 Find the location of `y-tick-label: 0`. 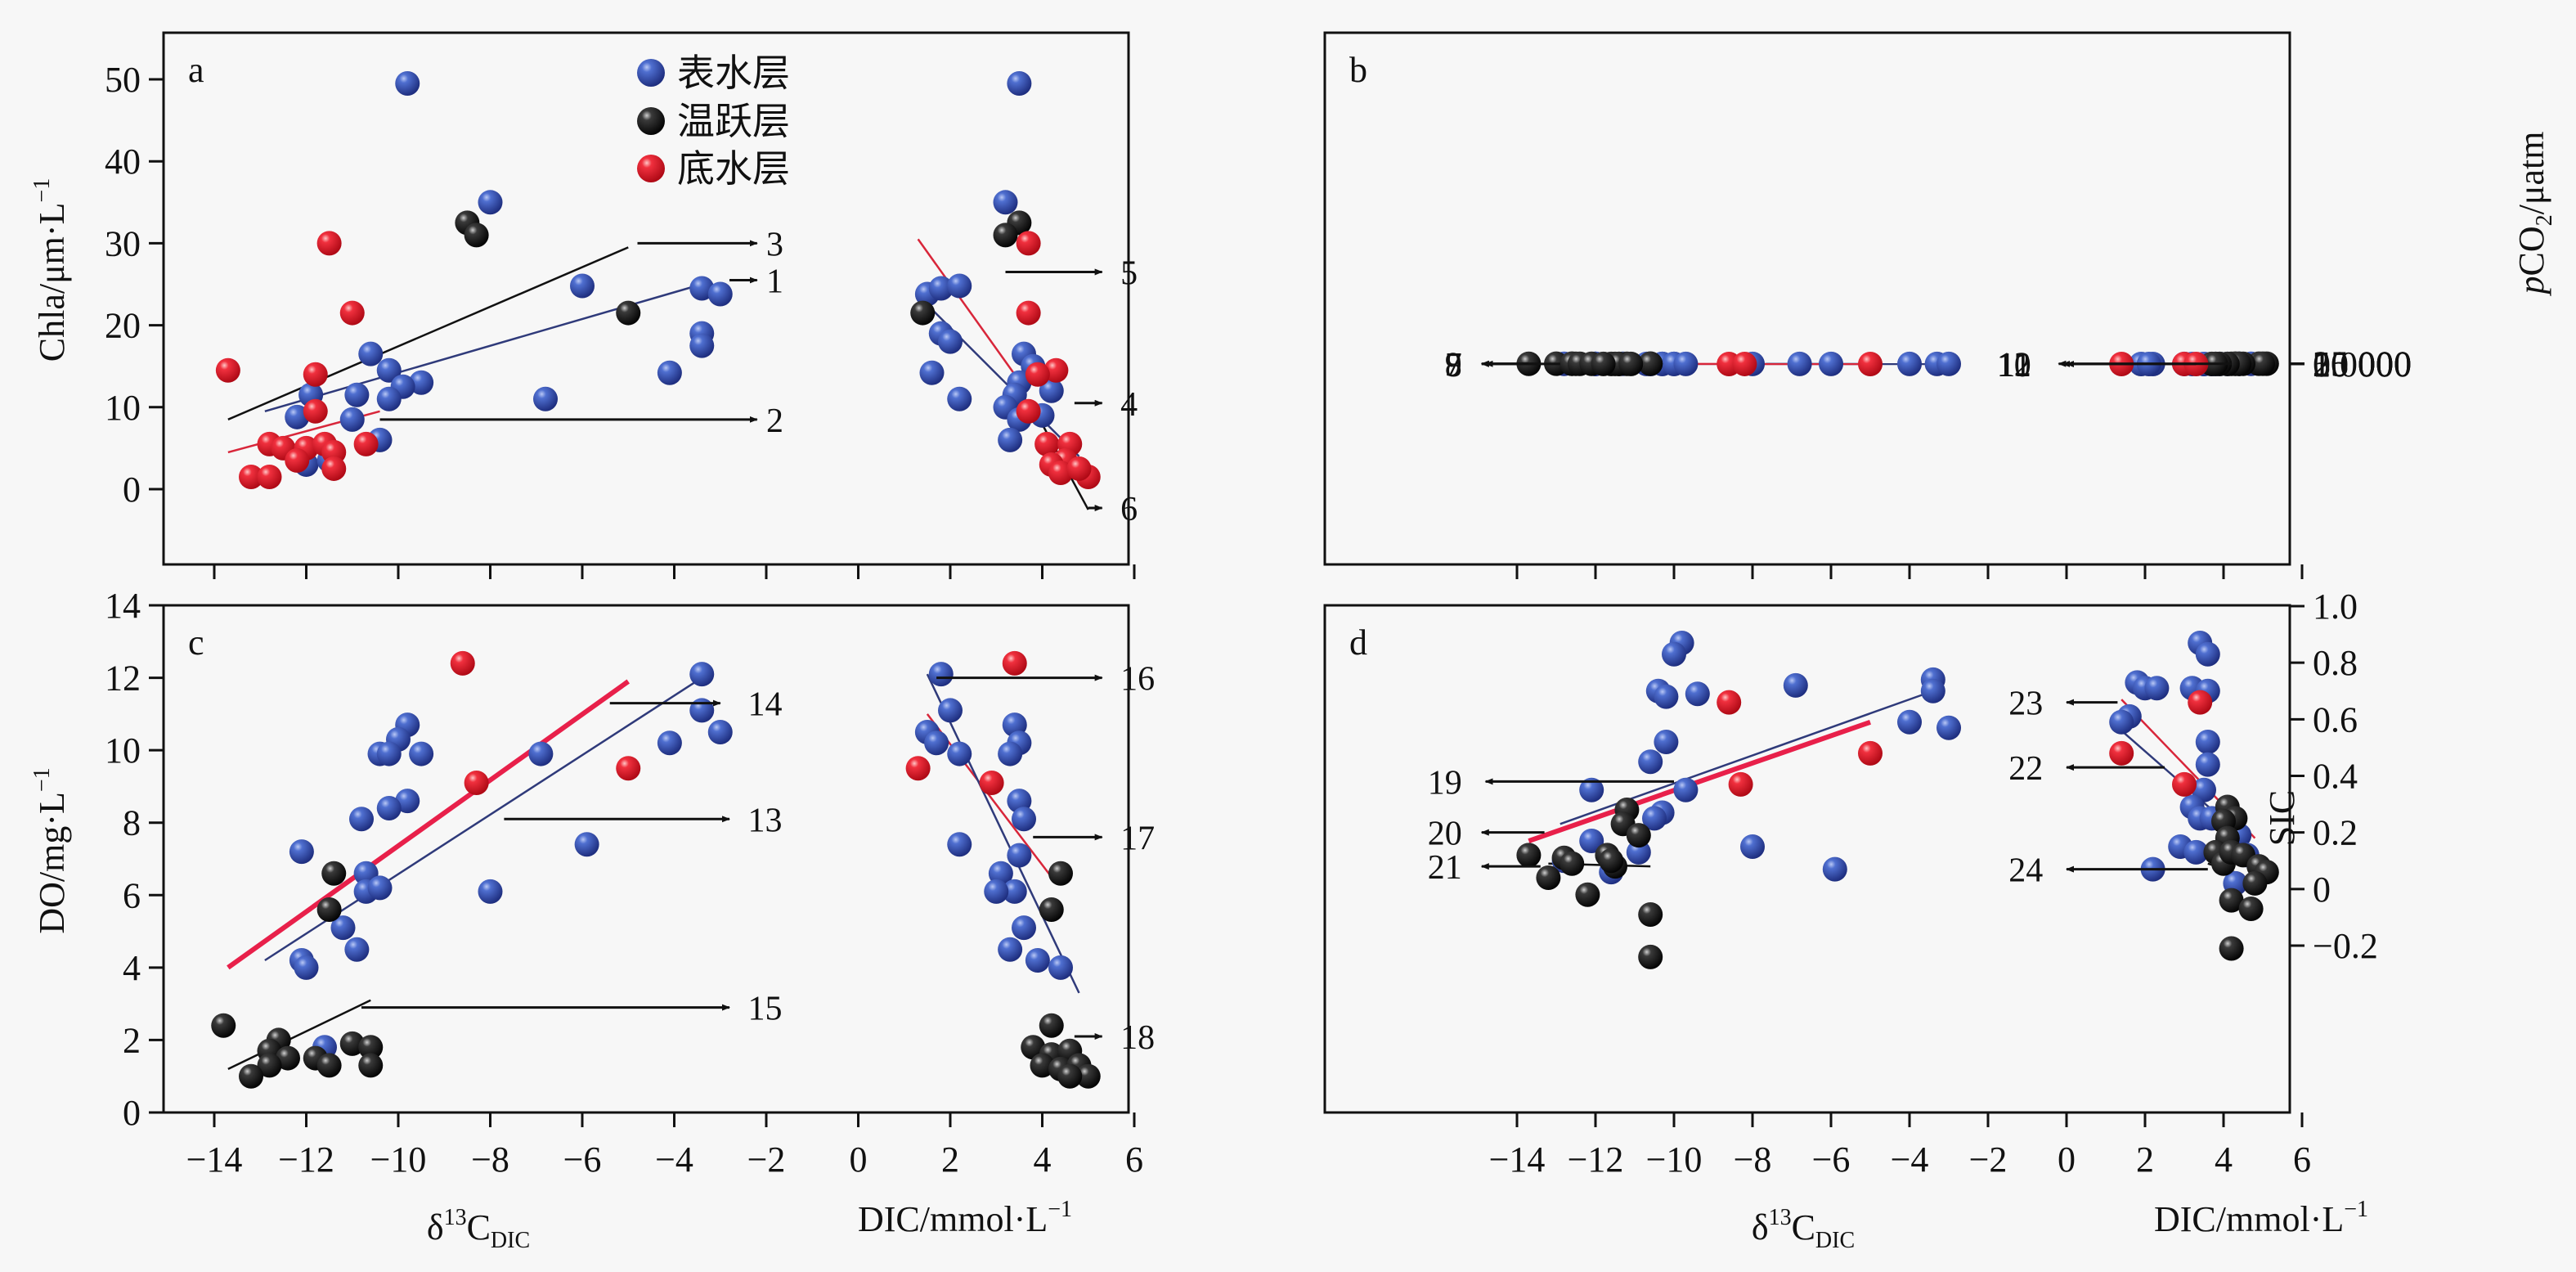

y-tick-label: 0 is located at coordinates (132, 1113).